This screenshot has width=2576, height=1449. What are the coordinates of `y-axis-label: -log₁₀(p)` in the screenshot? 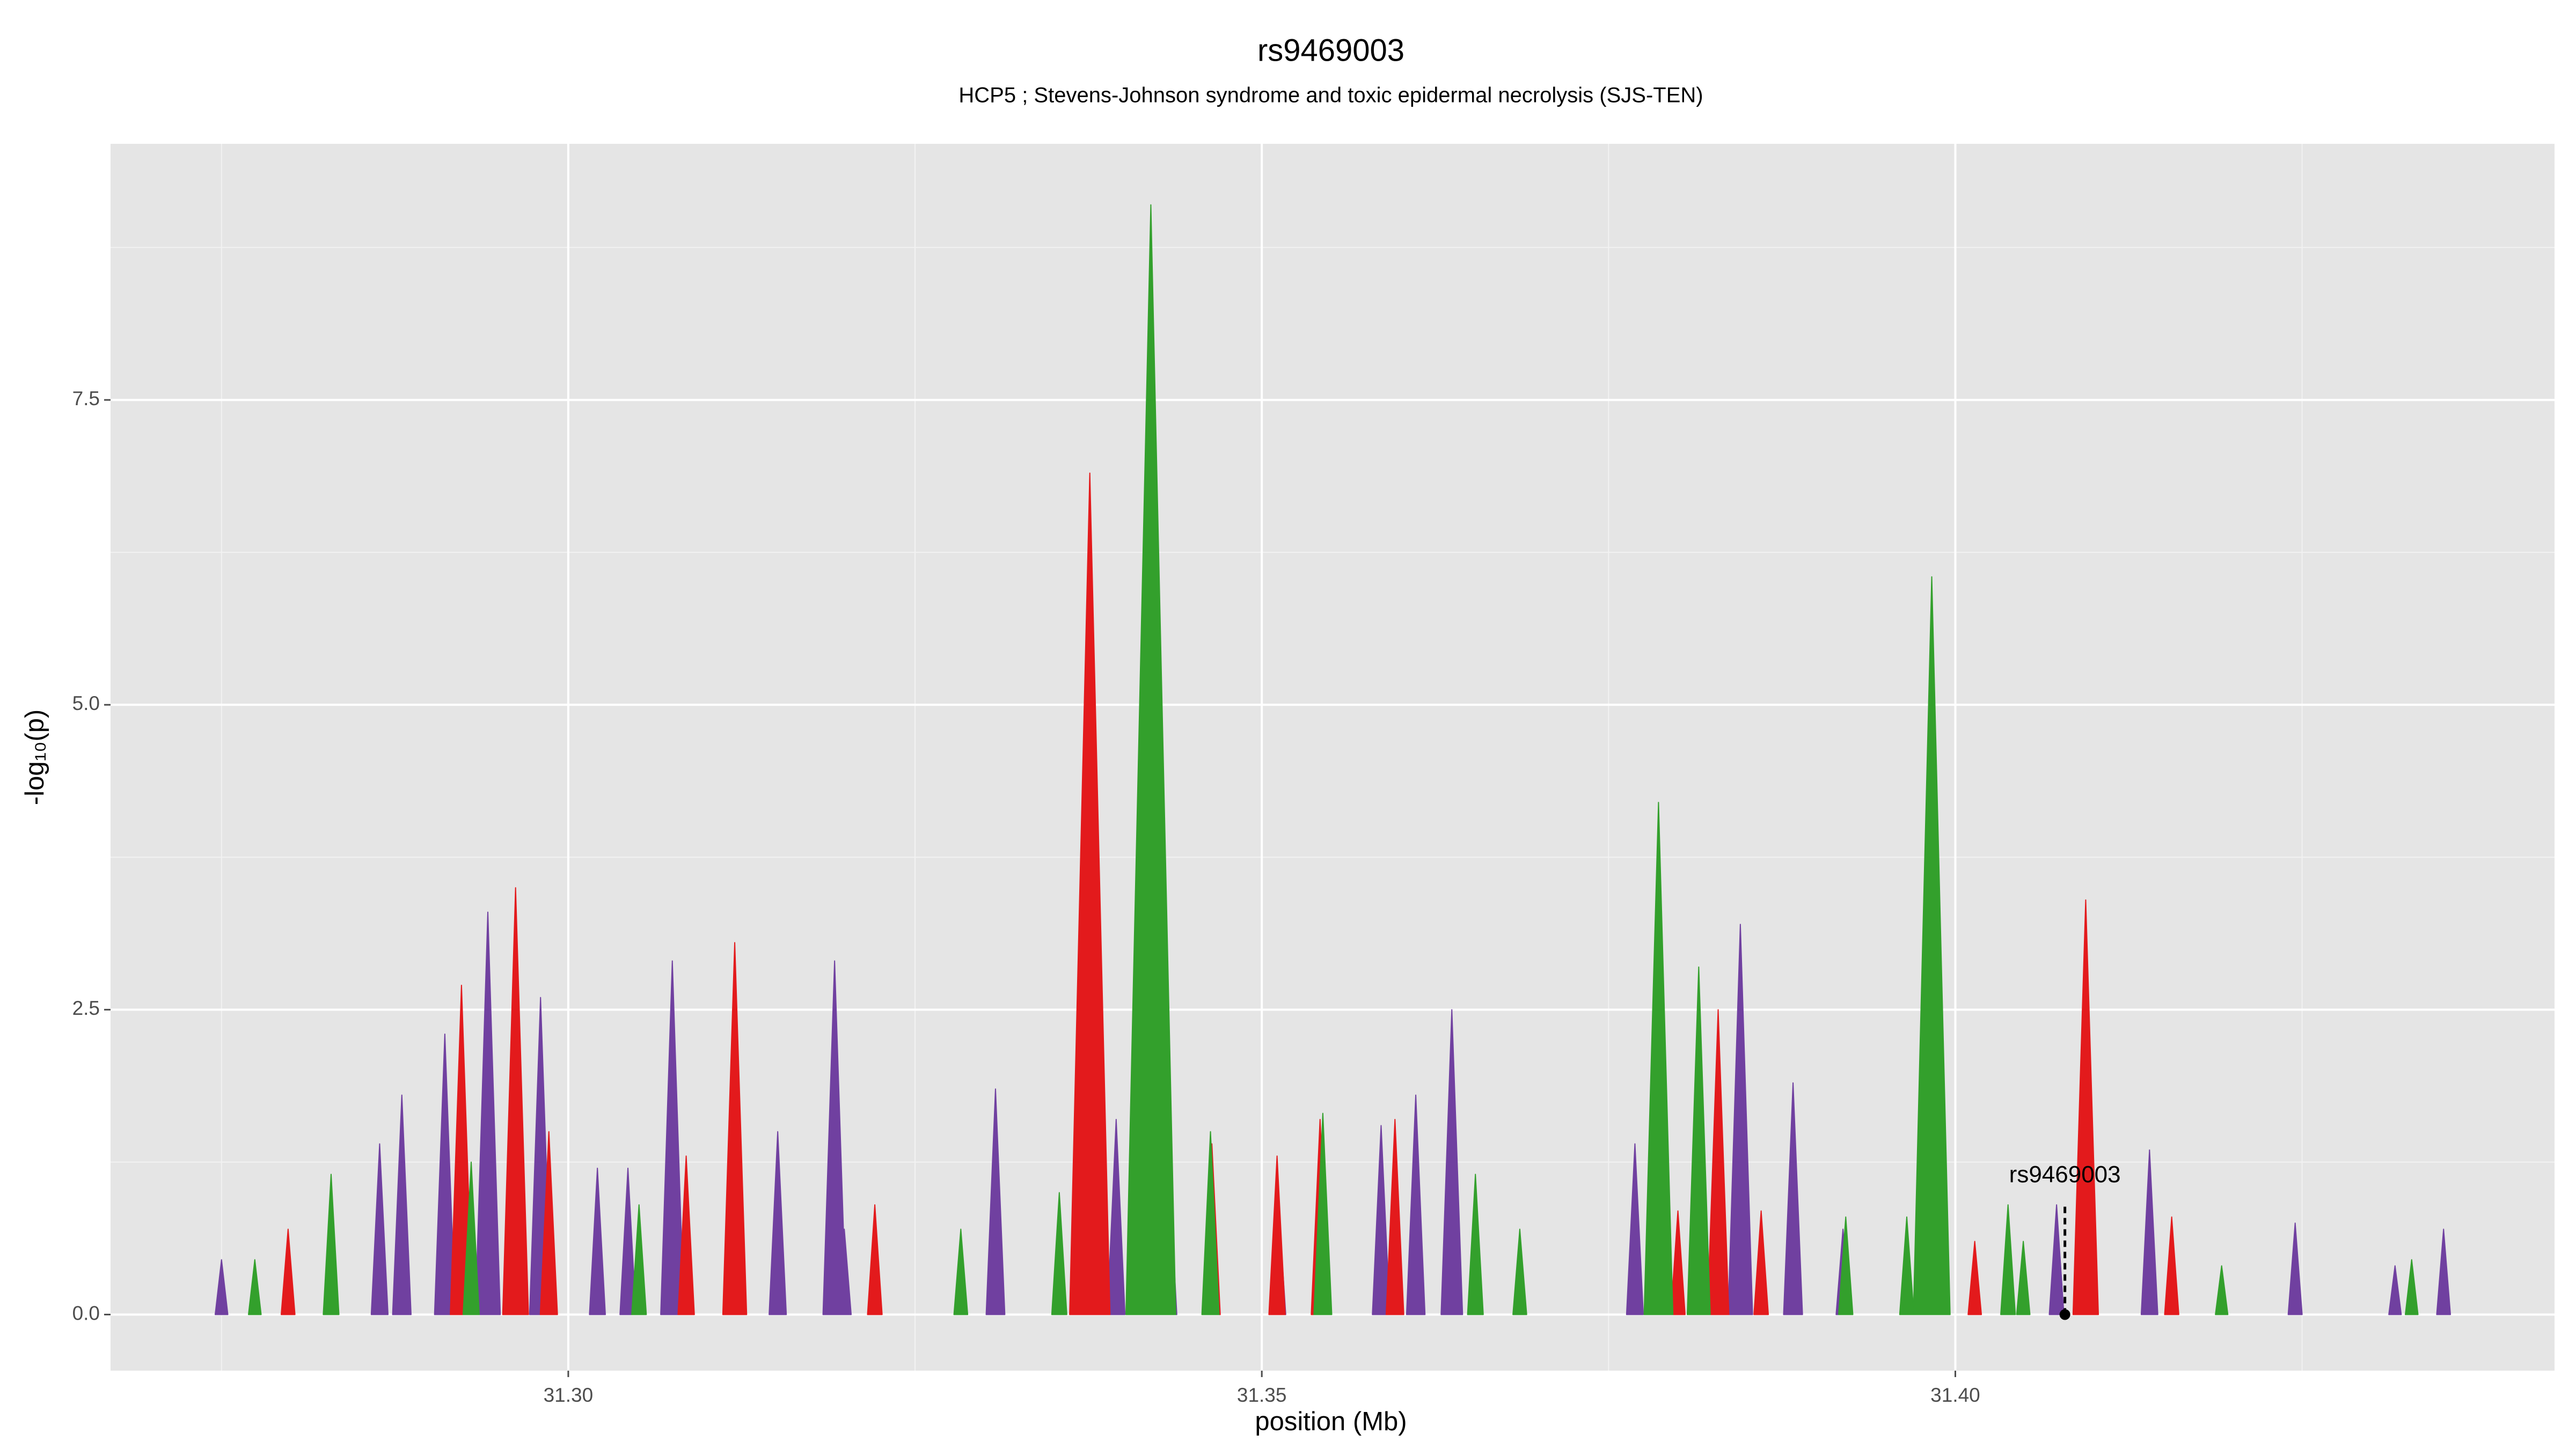 It's located at (34, 757).